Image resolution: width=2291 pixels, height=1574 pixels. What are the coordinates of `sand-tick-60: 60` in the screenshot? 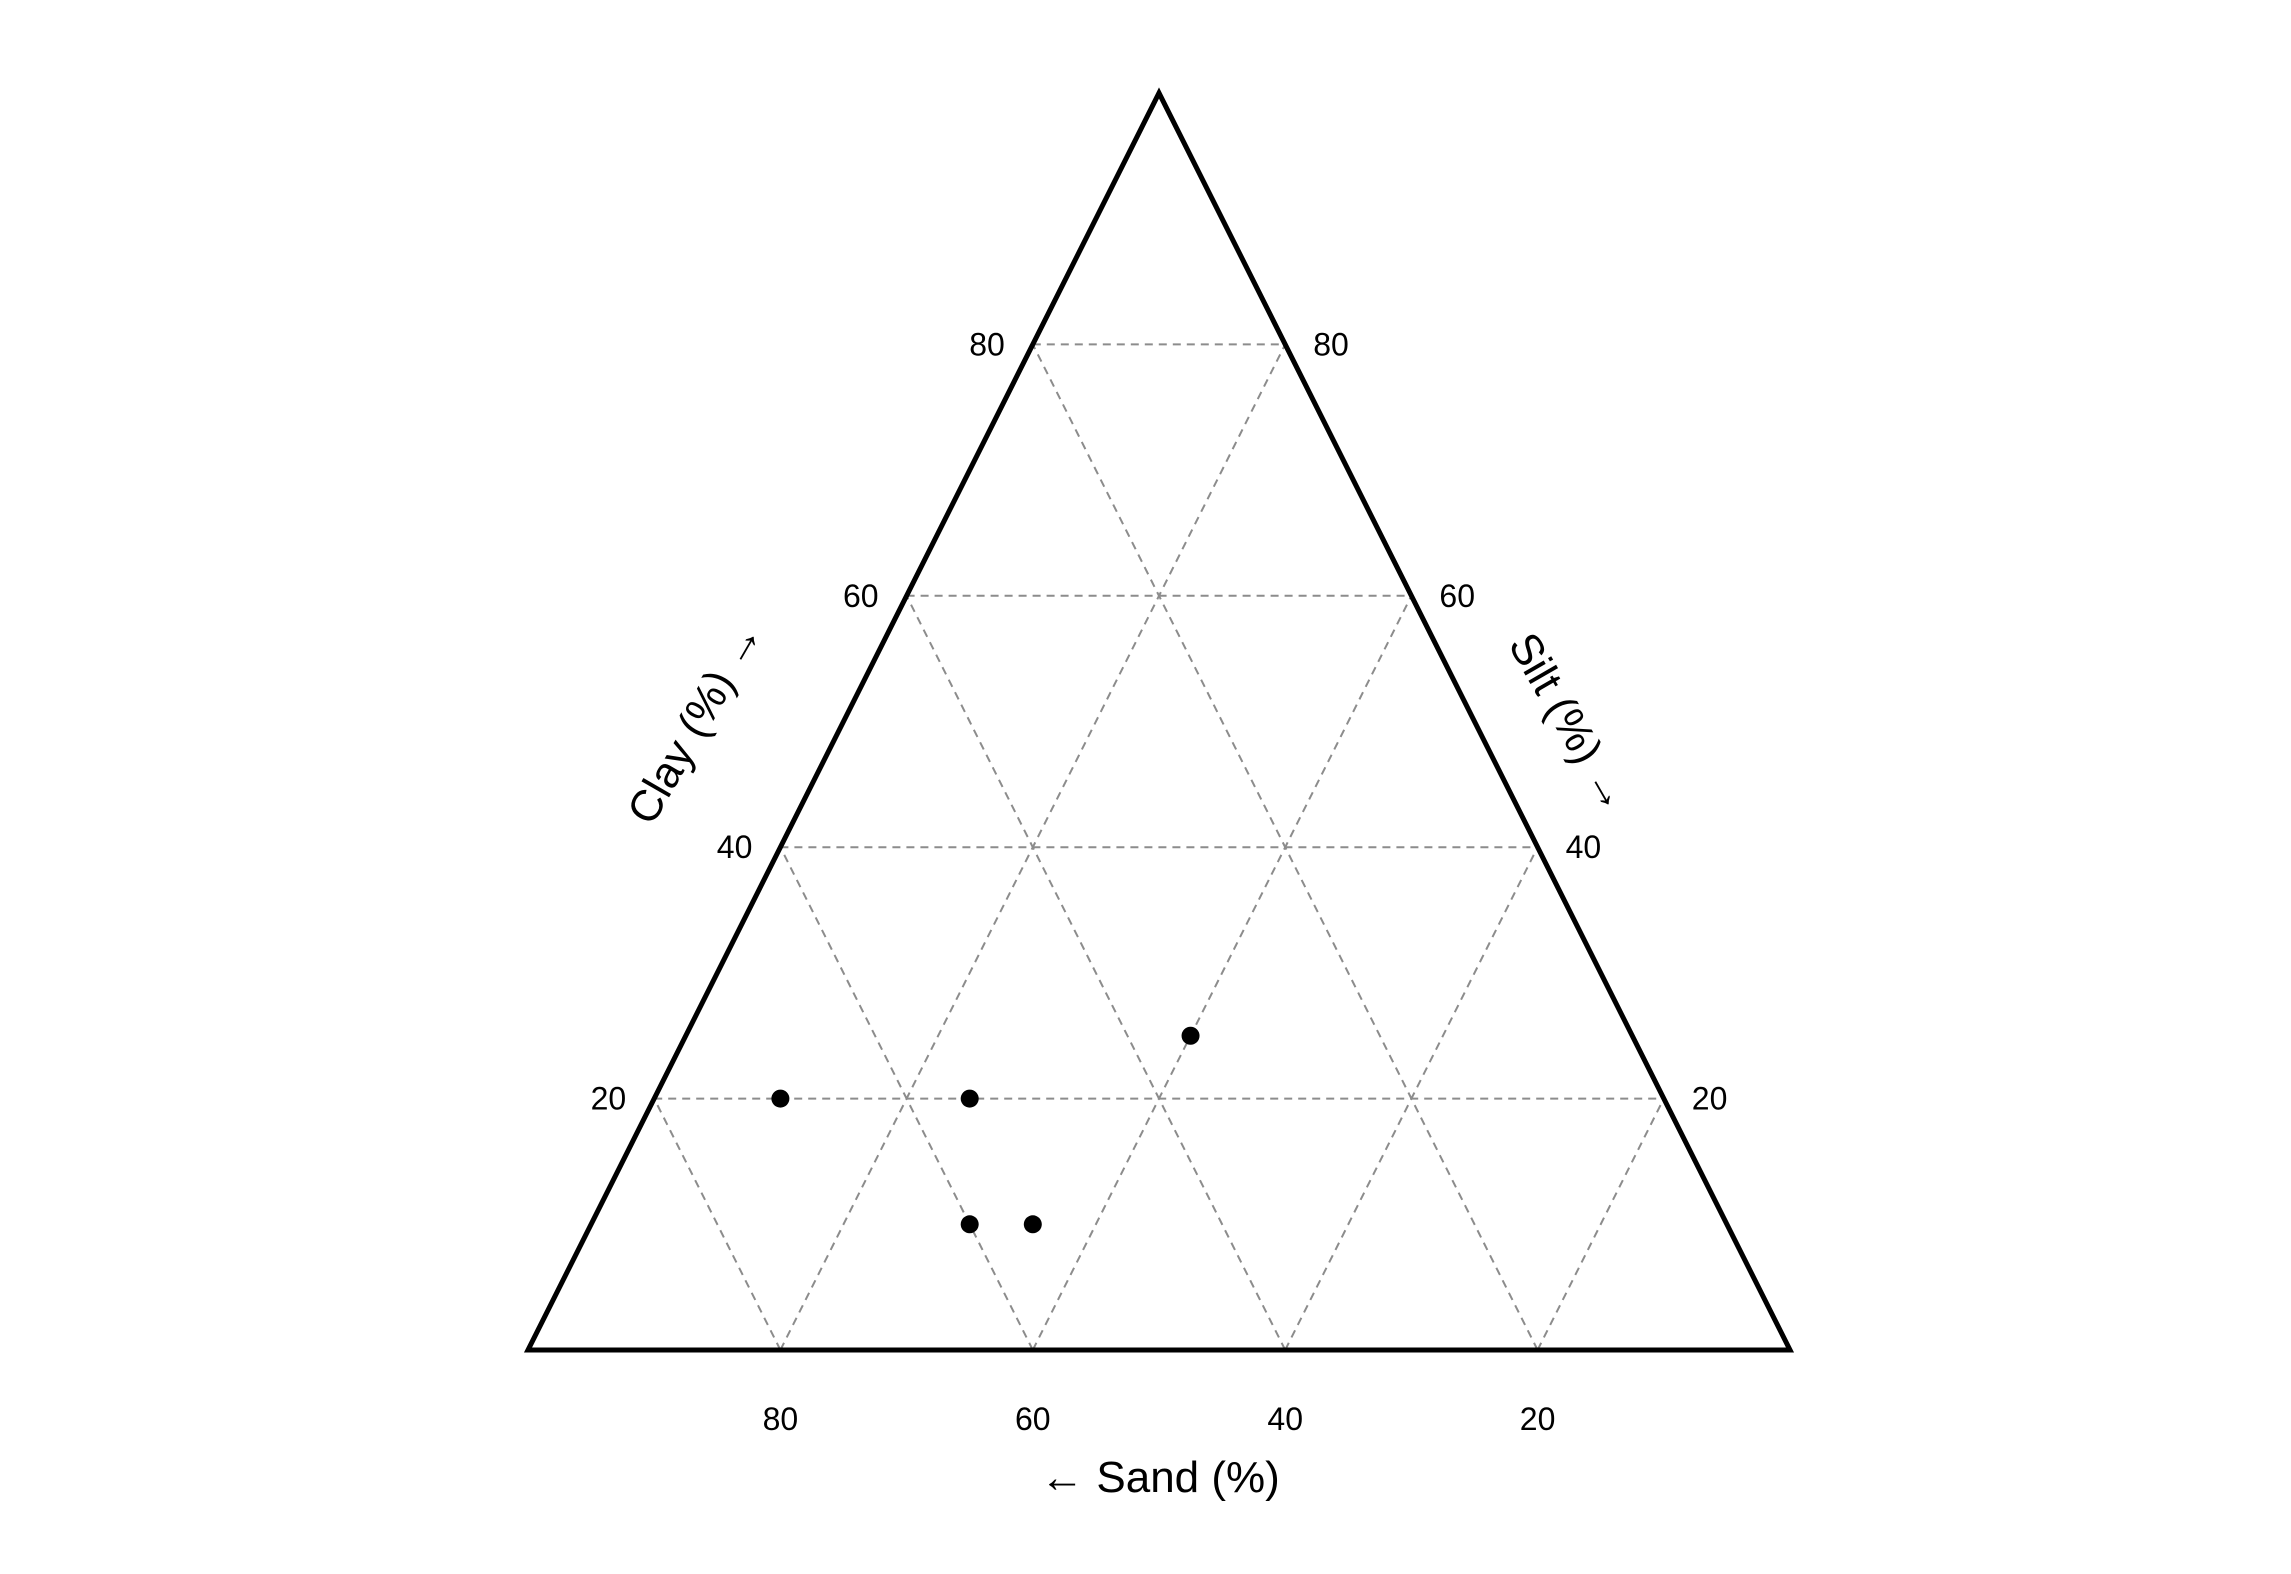 It's located at (1033, 1419).